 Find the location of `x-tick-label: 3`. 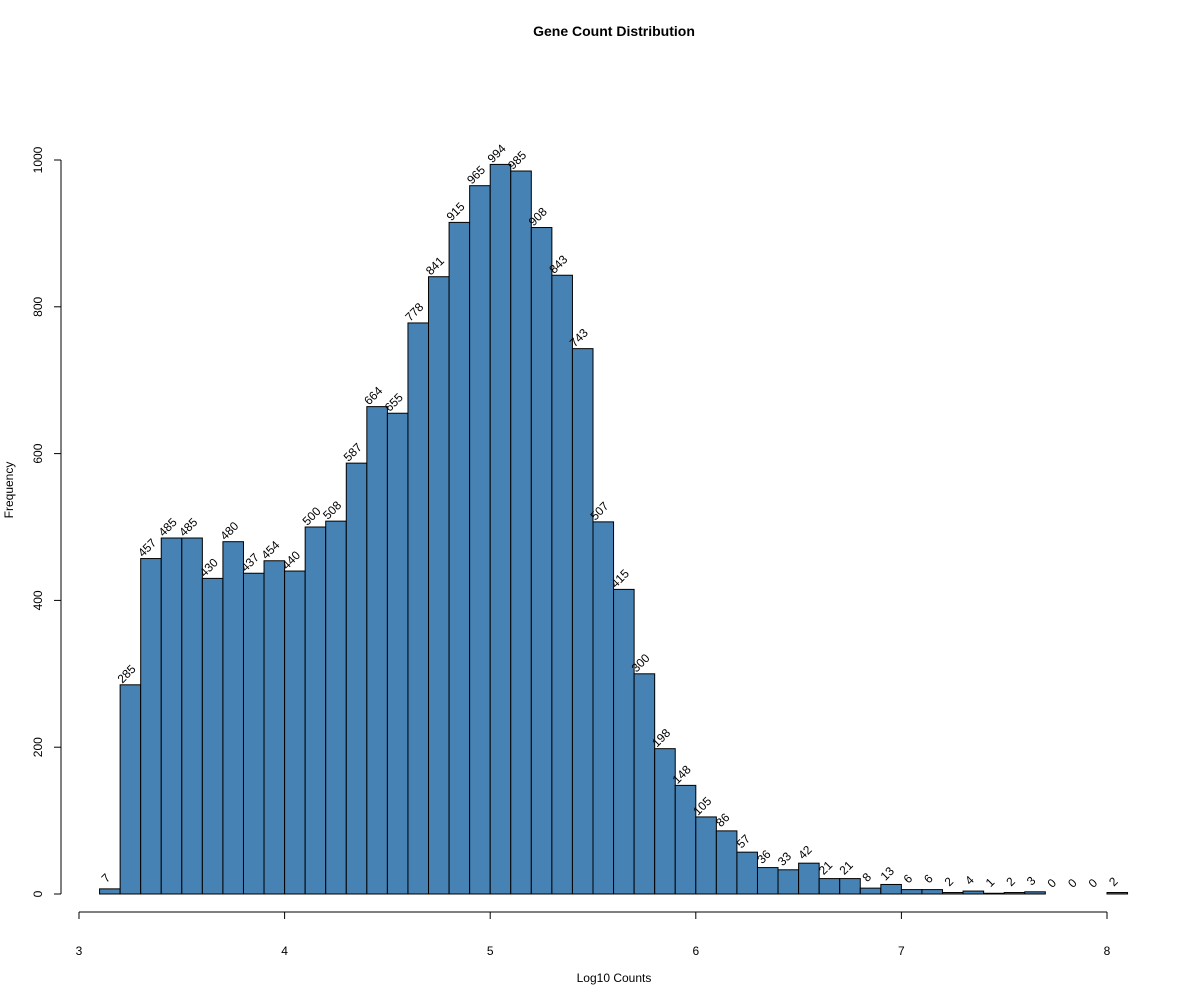

x-tick-label: 3 is located at coordinates (79, 951).